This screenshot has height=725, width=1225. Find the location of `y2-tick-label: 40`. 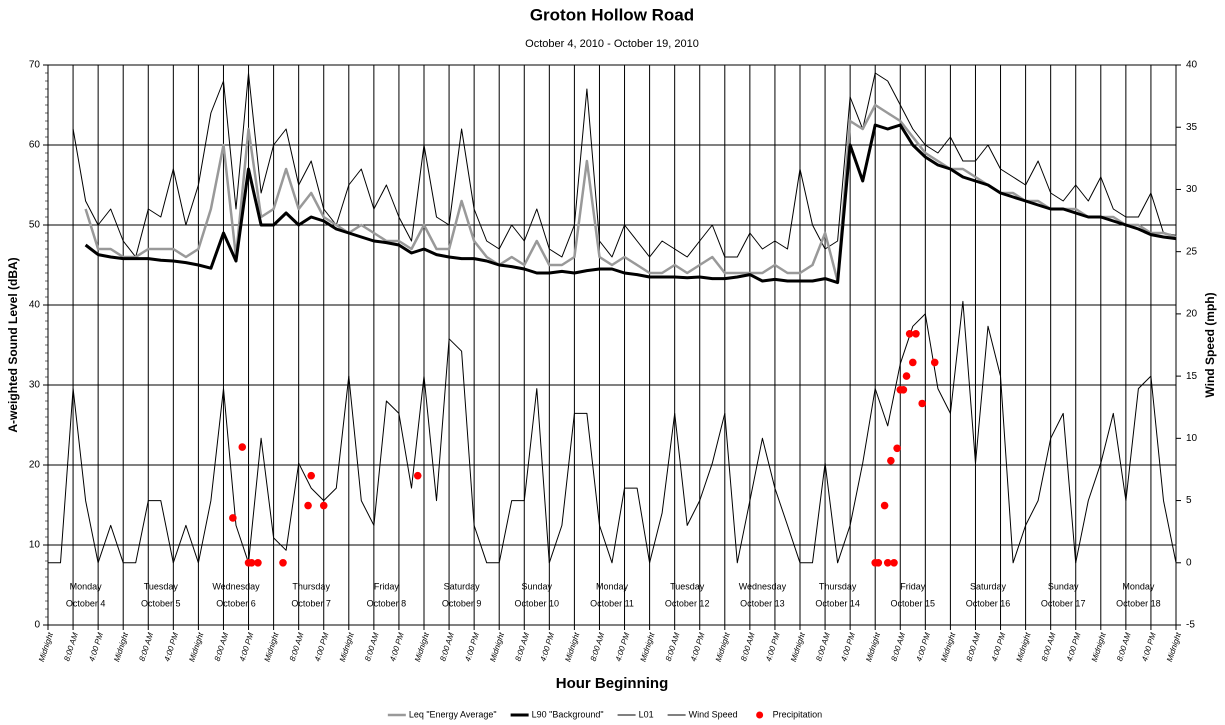

y2-tick-label: 40 is located at coordinates (1192, 65).